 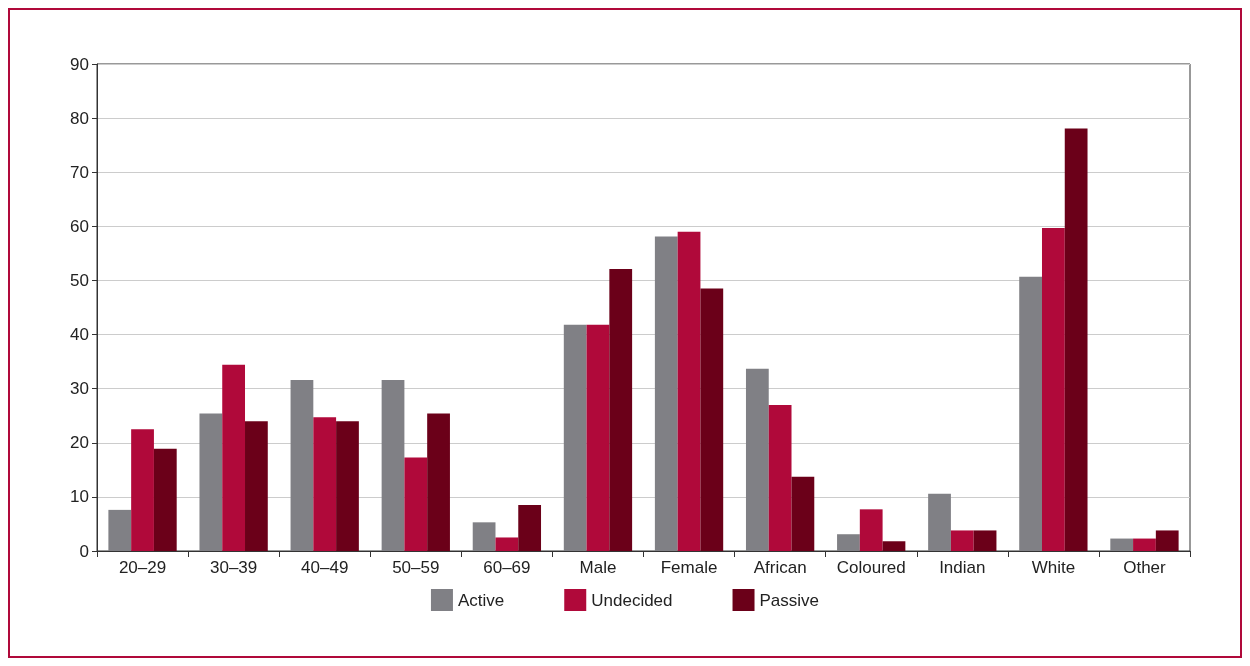 What do you see at coordinates (598, 567) in the screenshot?
I see `x-tick-label: Male` at bounding box center [598, 567].